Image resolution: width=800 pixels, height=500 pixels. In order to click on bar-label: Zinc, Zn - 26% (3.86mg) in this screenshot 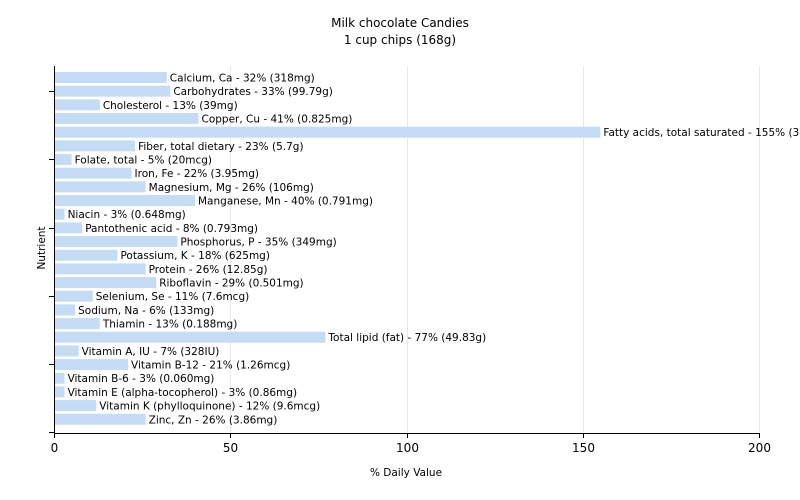, I will do `click(213, 420)`.